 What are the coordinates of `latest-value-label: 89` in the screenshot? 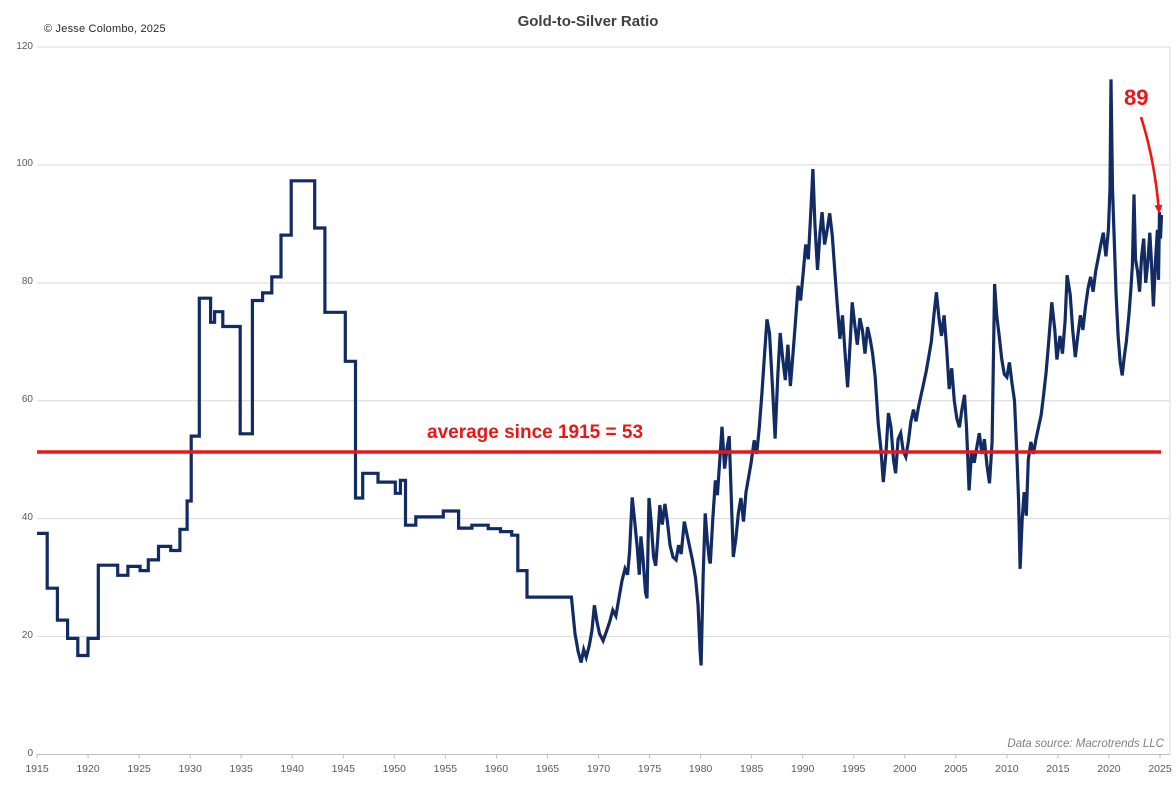 It's located at (1136, 97).